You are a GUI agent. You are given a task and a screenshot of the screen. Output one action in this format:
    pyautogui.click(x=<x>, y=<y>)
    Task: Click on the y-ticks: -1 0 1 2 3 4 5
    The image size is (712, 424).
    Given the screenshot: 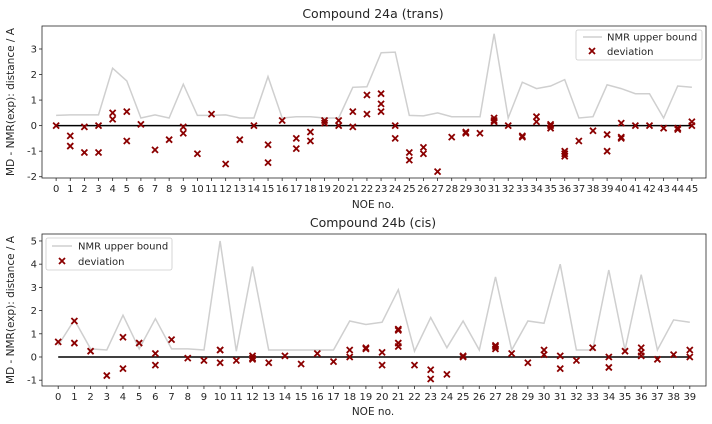 What is the action you would take?
    pyautogui.click(x=34, y=311)
    